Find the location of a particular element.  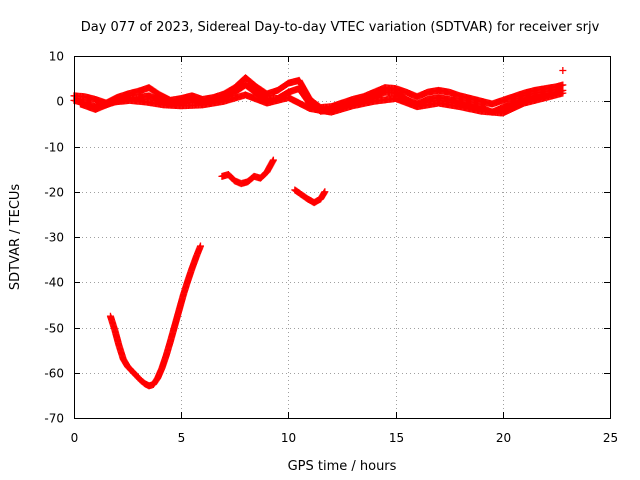

series-band-a is located at coordinates (318, 93).